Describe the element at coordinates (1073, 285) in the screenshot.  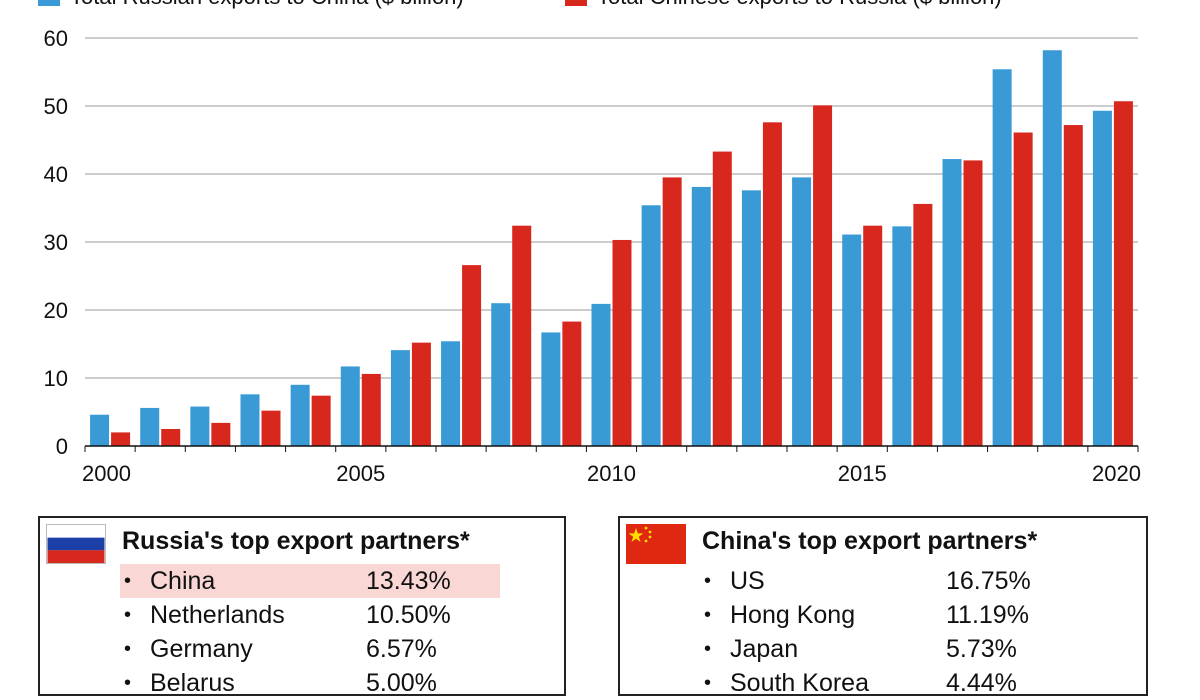
I see `china-export-bar-2019` at that location.